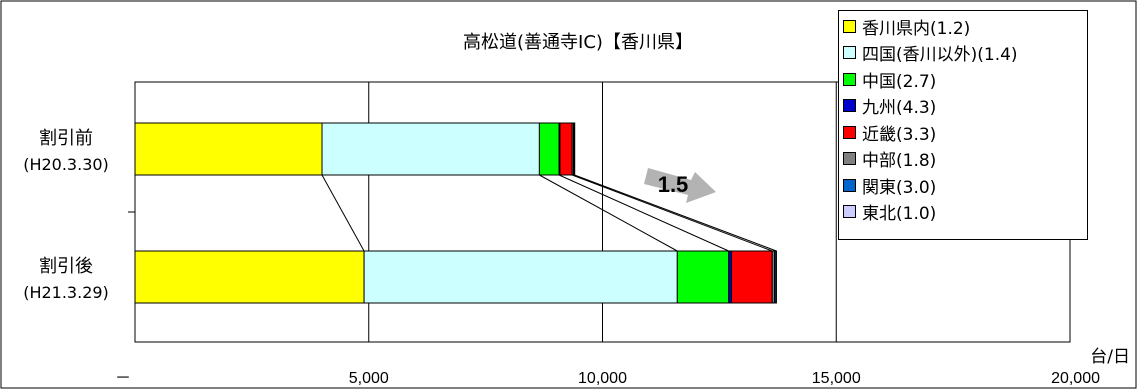  I want to click on x-tick-label-0: －, so click(123, 378).